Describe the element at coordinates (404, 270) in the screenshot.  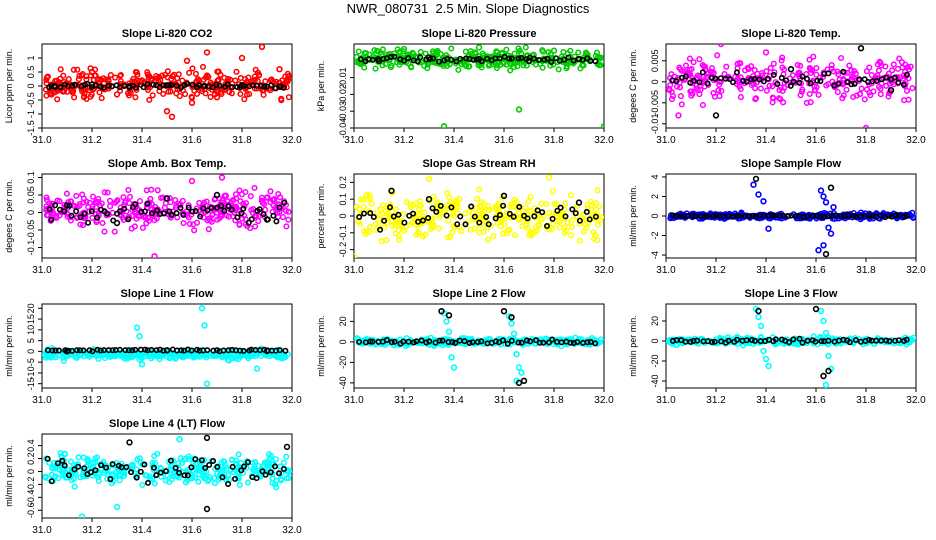
I see `x-tick-label: 31.2` at that location.